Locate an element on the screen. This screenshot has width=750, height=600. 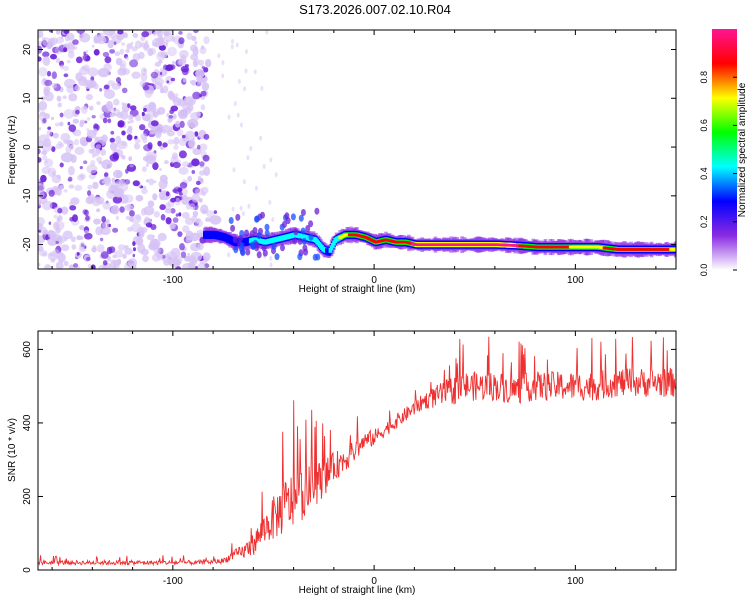
snr-xlabel: Height of straight line (km) is located at coordinates (357, 590).